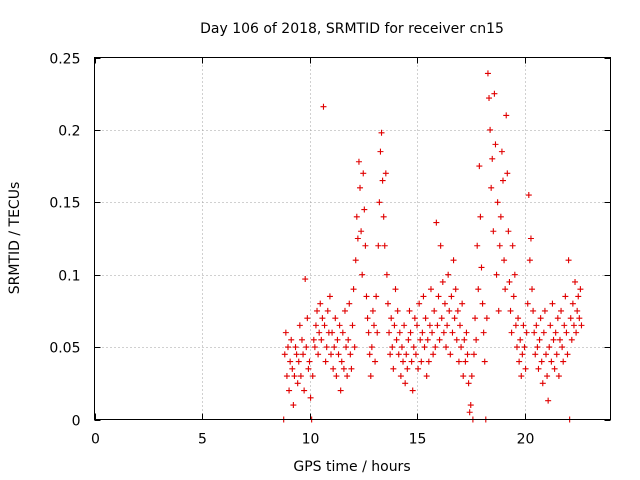 This screenshot has width=640, height=480. Describe the element at coordinates (64, 204) in the screenshot. I see `y-tick-label: 0.15` at that location.